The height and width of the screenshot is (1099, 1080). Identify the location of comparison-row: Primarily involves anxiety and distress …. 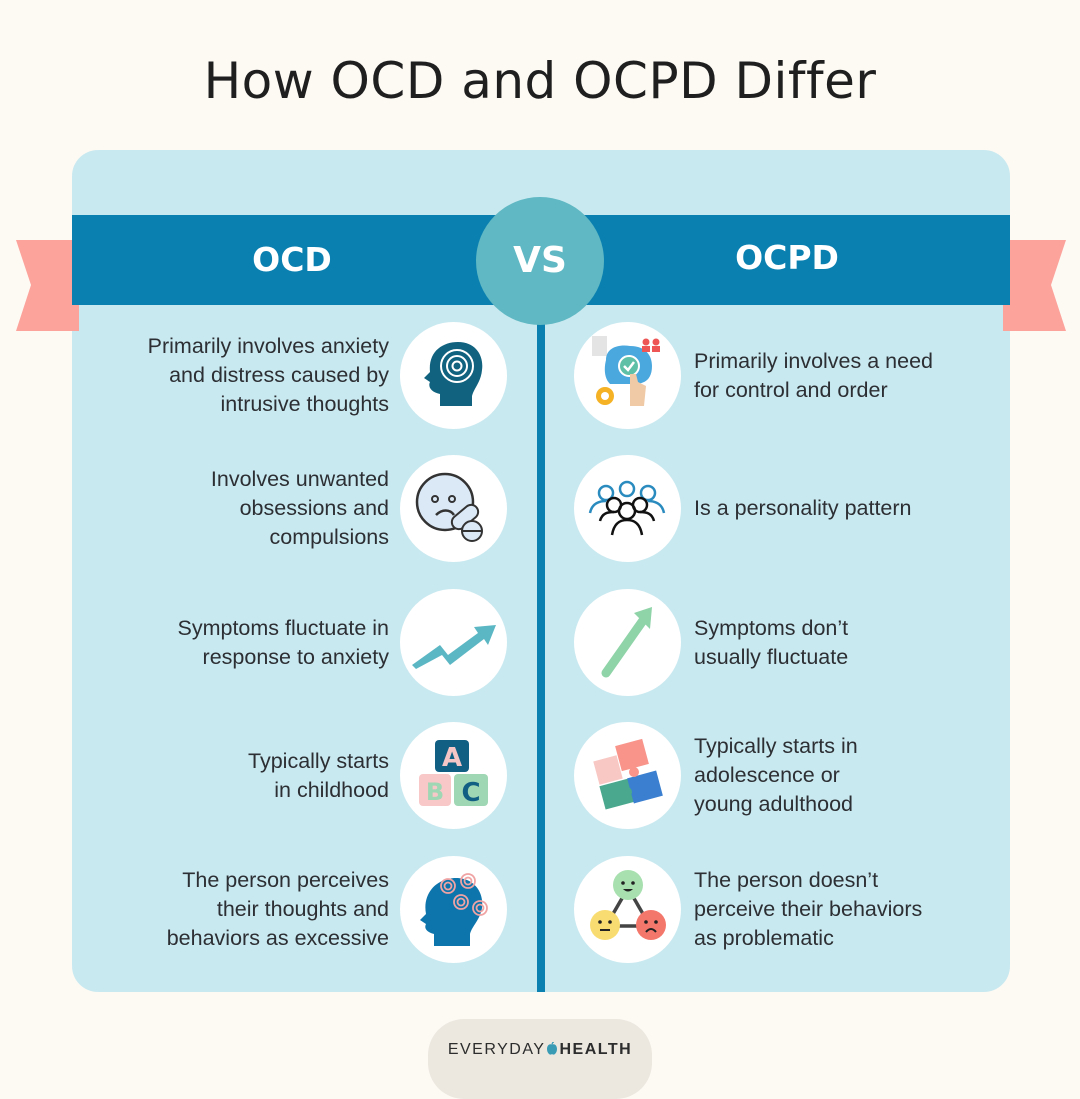
(540, 377).